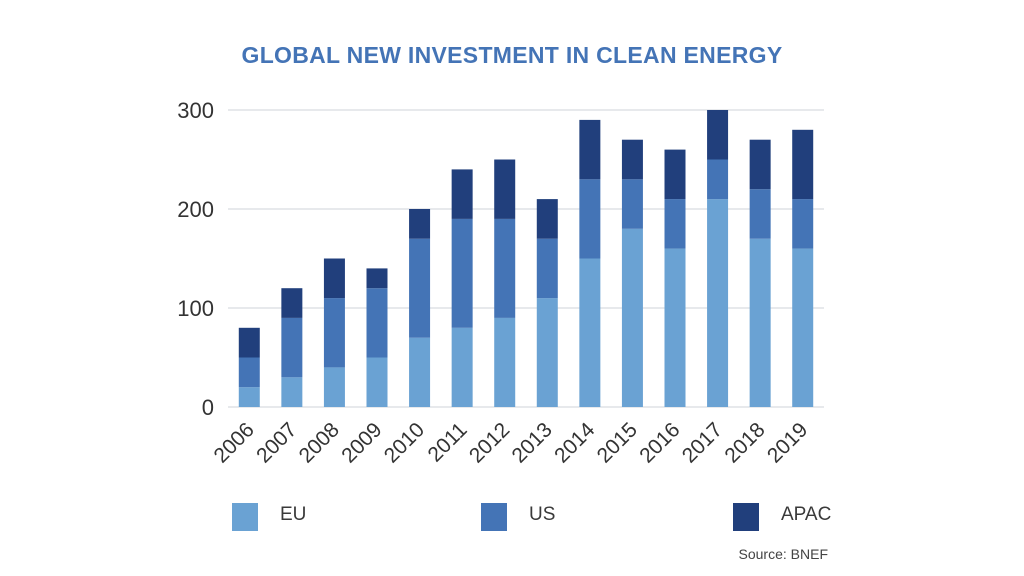 The width and height of the screenshot is (1024, 576). I want to click on bar-eu-2019, so click(803, 327).